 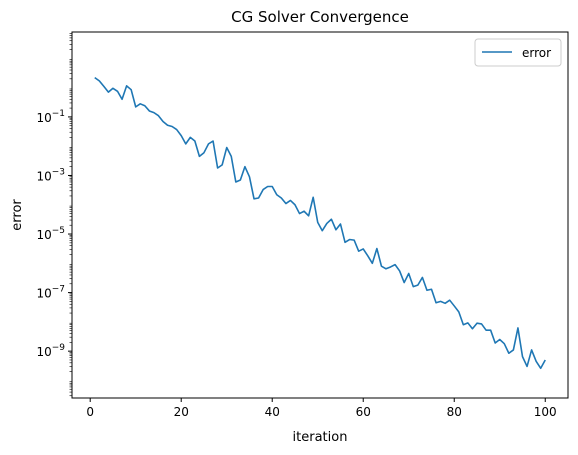 I want to click on x-tick-label: 0, so click(x=90, y=412).